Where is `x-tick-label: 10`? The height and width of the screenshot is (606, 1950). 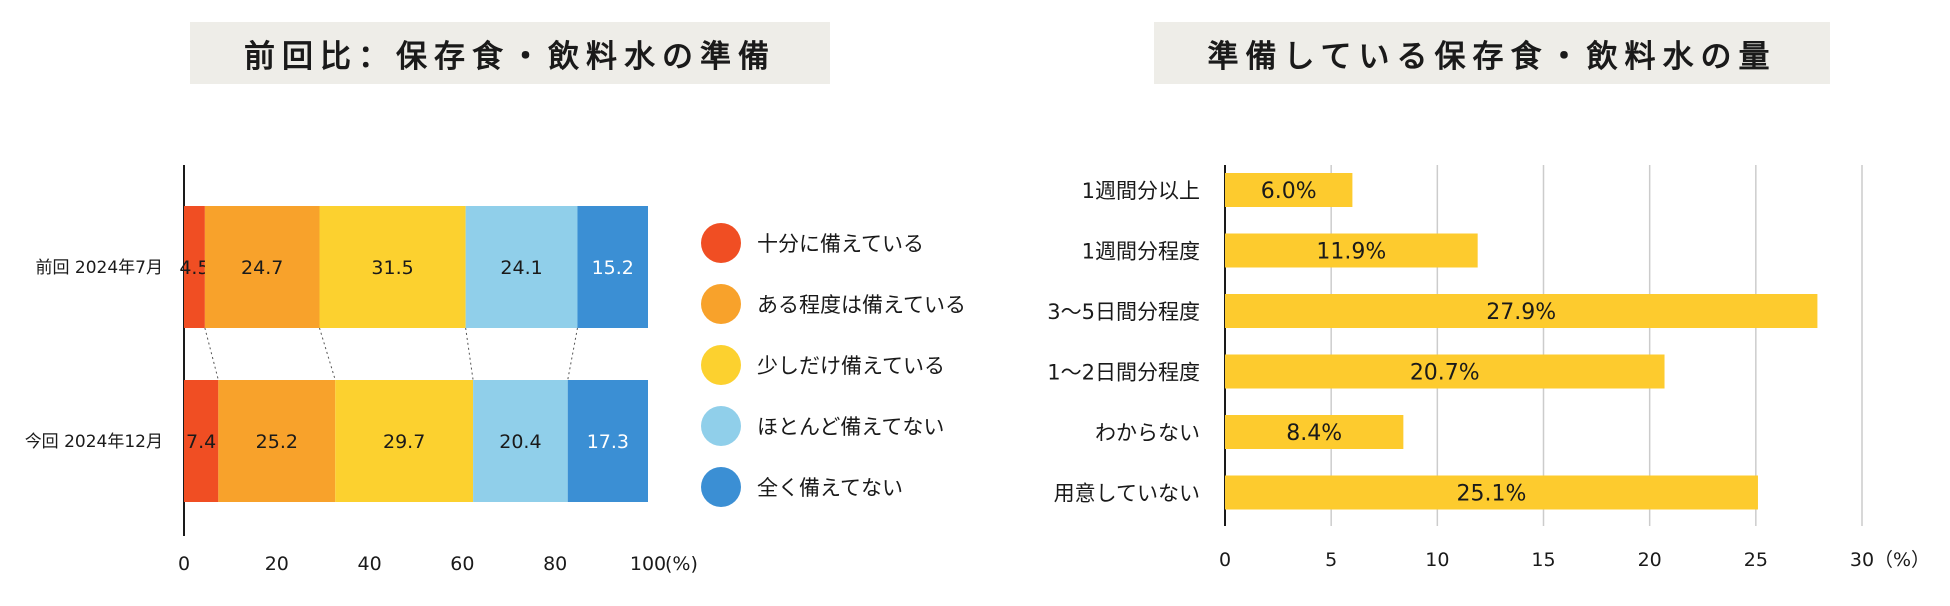
x-tick-label: 10 is located at coordinates (1437, 560).